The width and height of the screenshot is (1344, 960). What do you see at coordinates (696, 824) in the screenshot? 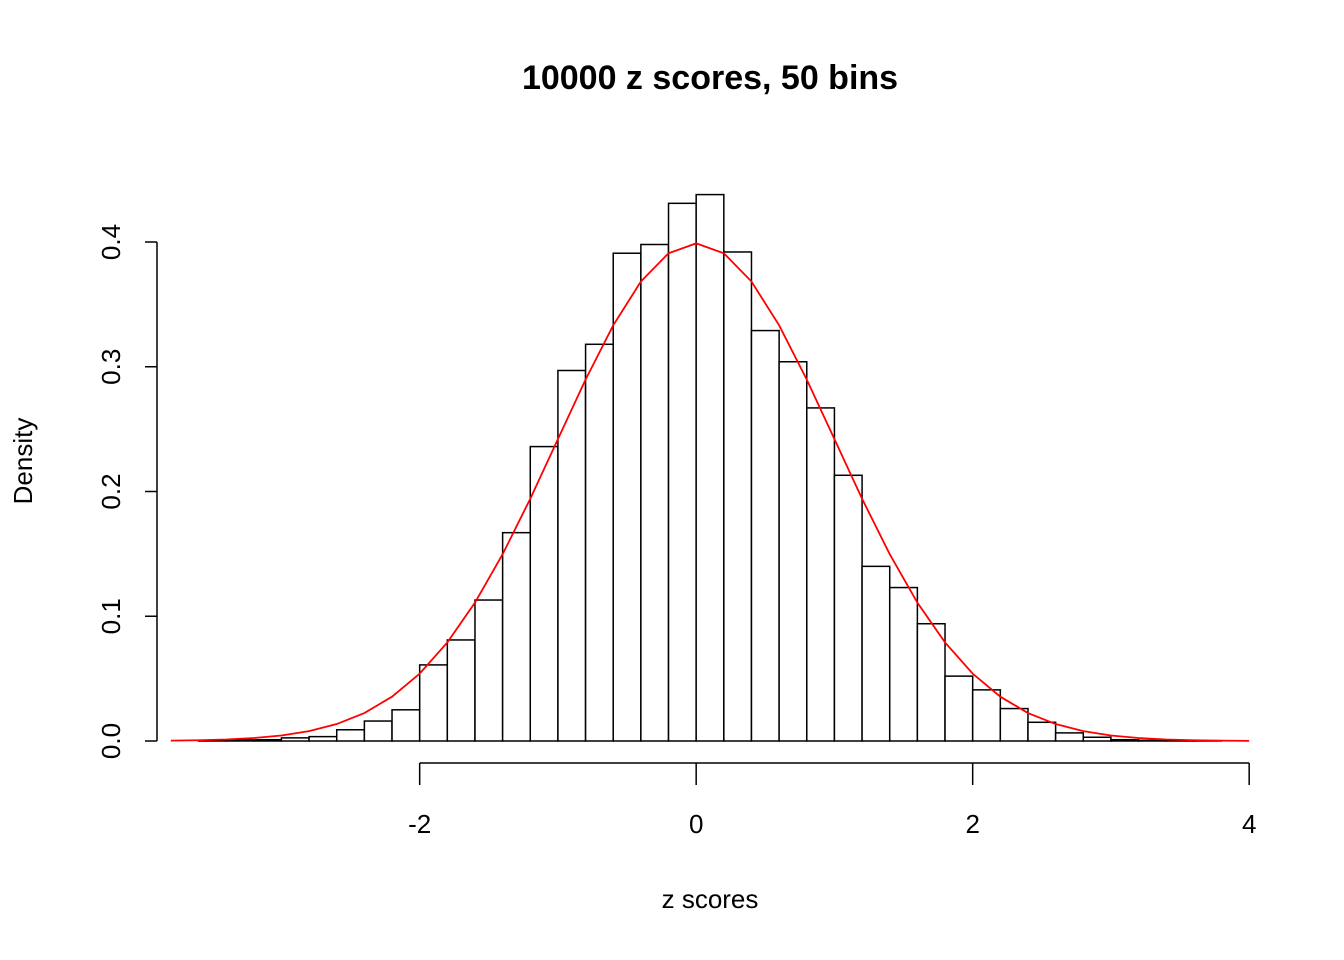
I see `x-tick-label: 0` at bounding box center [696, 824].